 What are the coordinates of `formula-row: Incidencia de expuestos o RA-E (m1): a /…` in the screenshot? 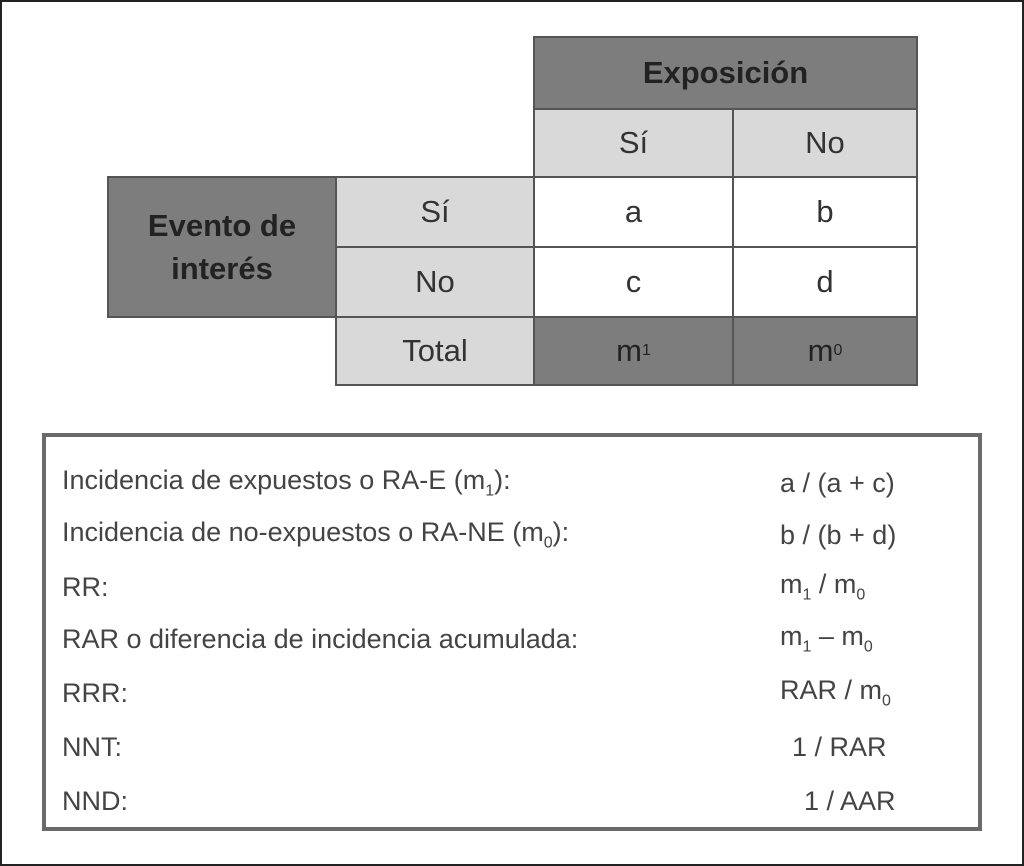 It's located at (512, 483).